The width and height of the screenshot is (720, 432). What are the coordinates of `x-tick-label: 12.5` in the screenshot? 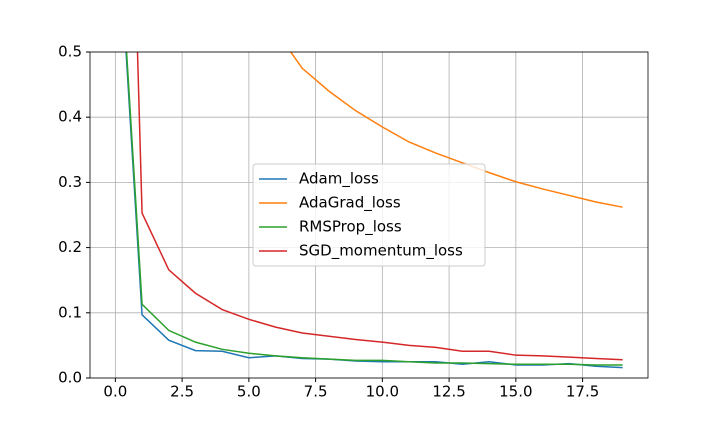 It's located at (448, 392).